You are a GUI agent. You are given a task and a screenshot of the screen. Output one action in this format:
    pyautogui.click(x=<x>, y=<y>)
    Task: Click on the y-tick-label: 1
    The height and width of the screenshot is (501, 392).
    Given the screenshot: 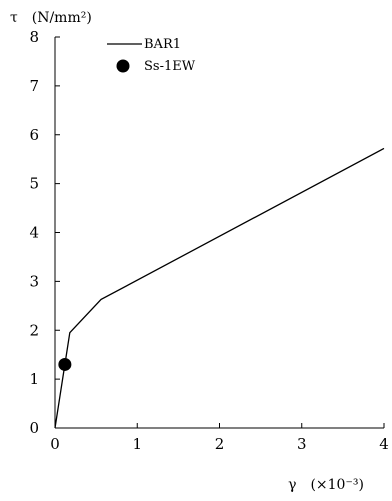 What is the action you would take?
    pyautogui.click(x=34, y=379)
    